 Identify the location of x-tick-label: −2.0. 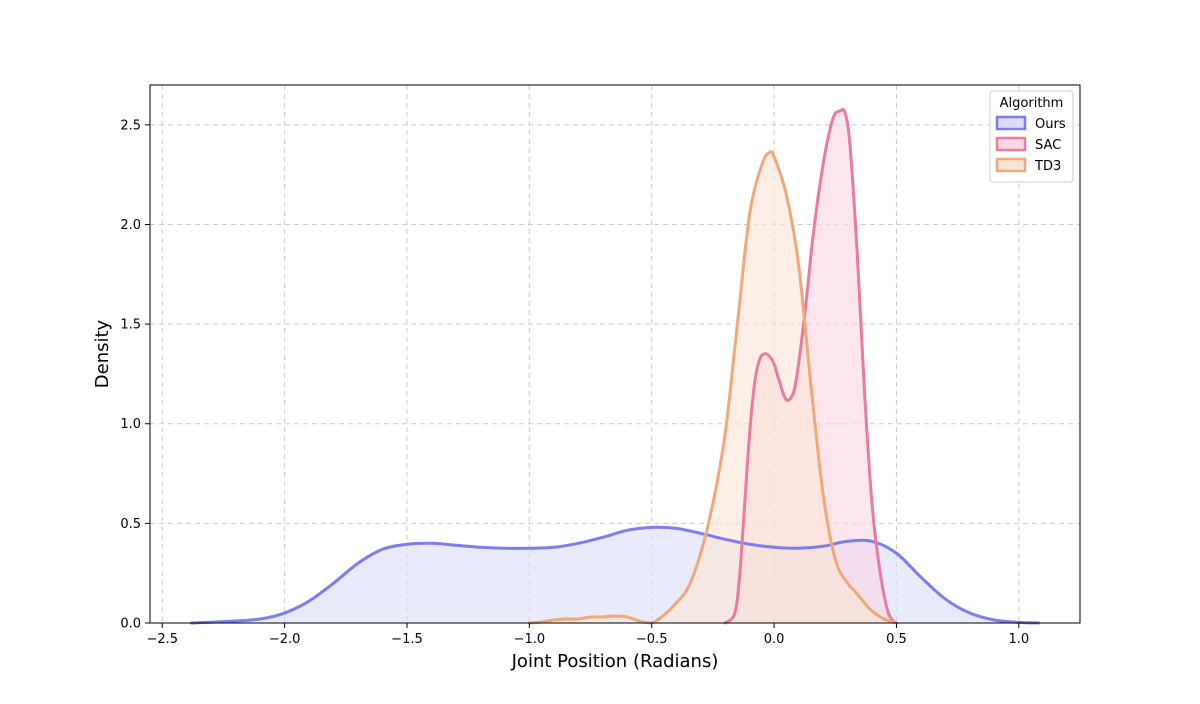
(285, 639).